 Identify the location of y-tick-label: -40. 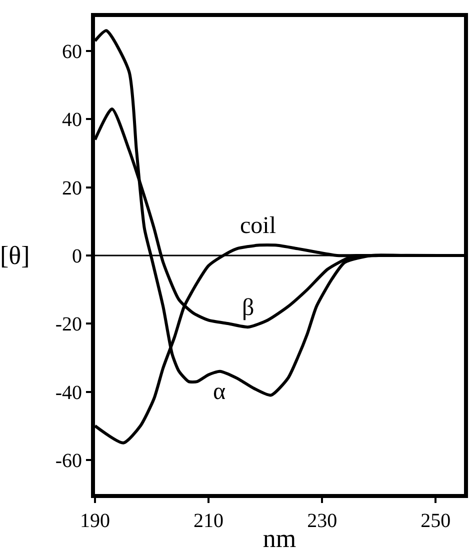
(68, 393).